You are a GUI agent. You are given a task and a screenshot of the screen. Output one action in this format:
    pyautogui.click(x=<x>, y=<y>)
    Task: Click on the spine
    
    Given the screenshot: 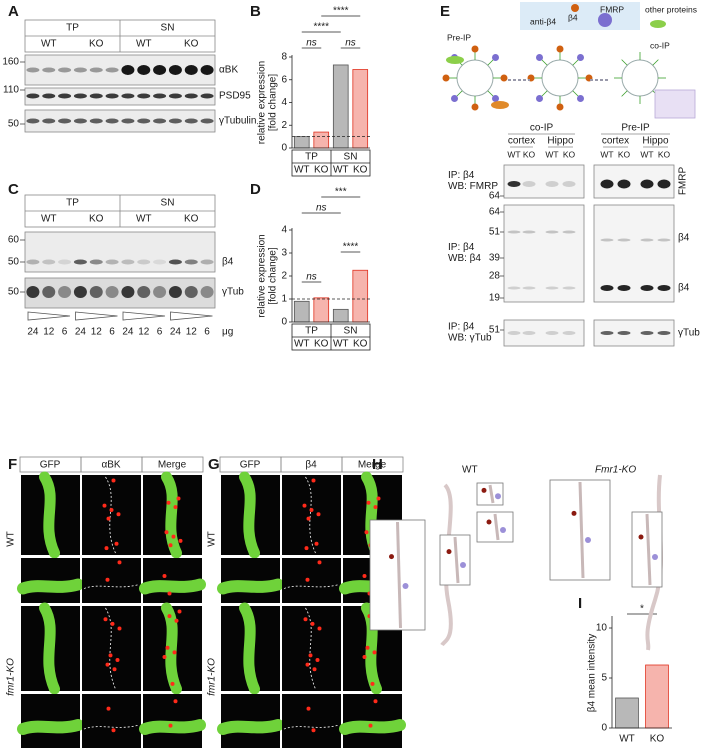 What is the action you would take?
    pyautogui.click(x=503, y=530)
    